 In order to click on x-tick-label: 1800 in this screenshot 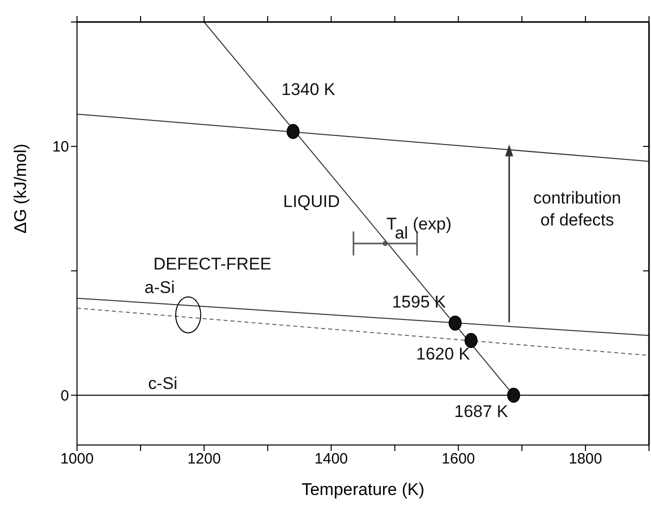, I will do `click(585, 459)`.